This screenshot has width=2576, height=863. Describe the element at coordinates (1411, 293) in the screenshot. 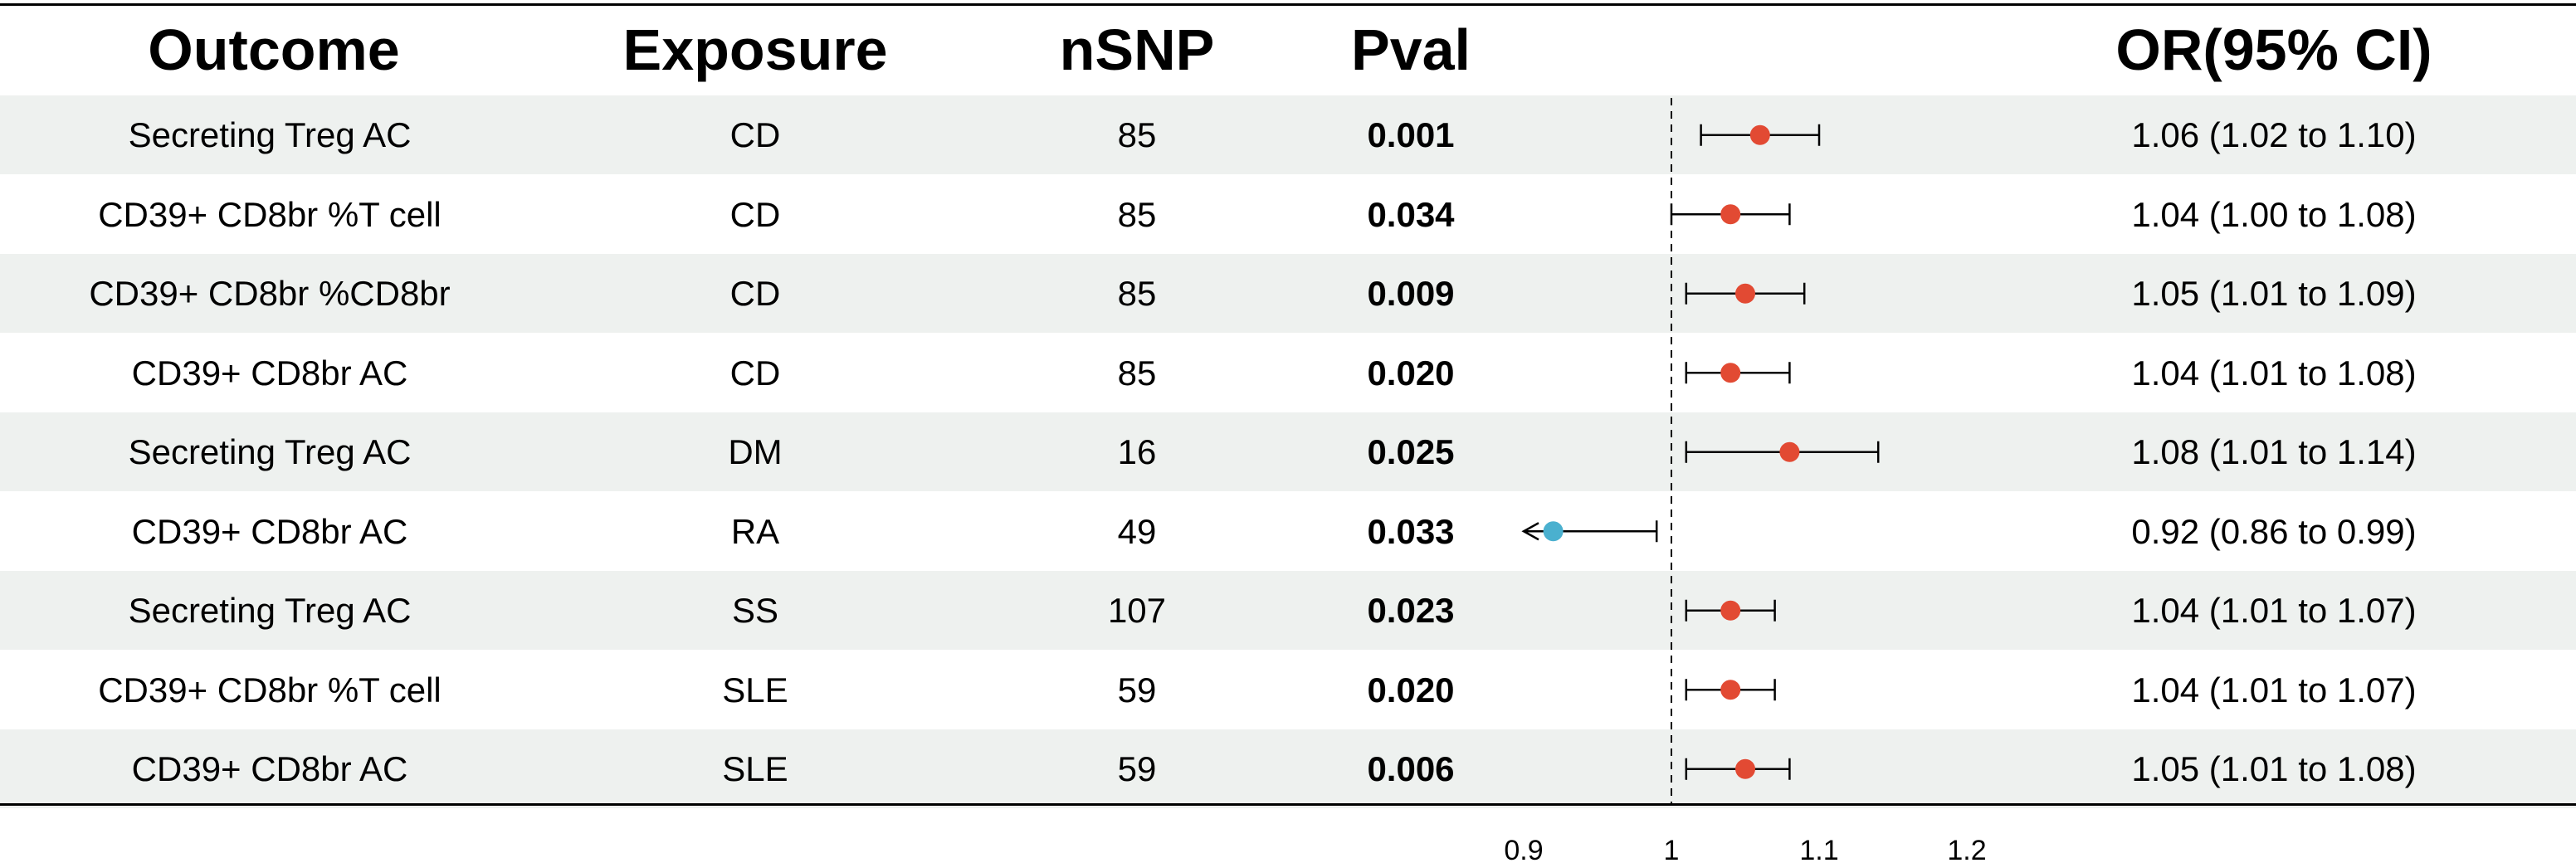

I see `pval-cell: 0.009` at that location.